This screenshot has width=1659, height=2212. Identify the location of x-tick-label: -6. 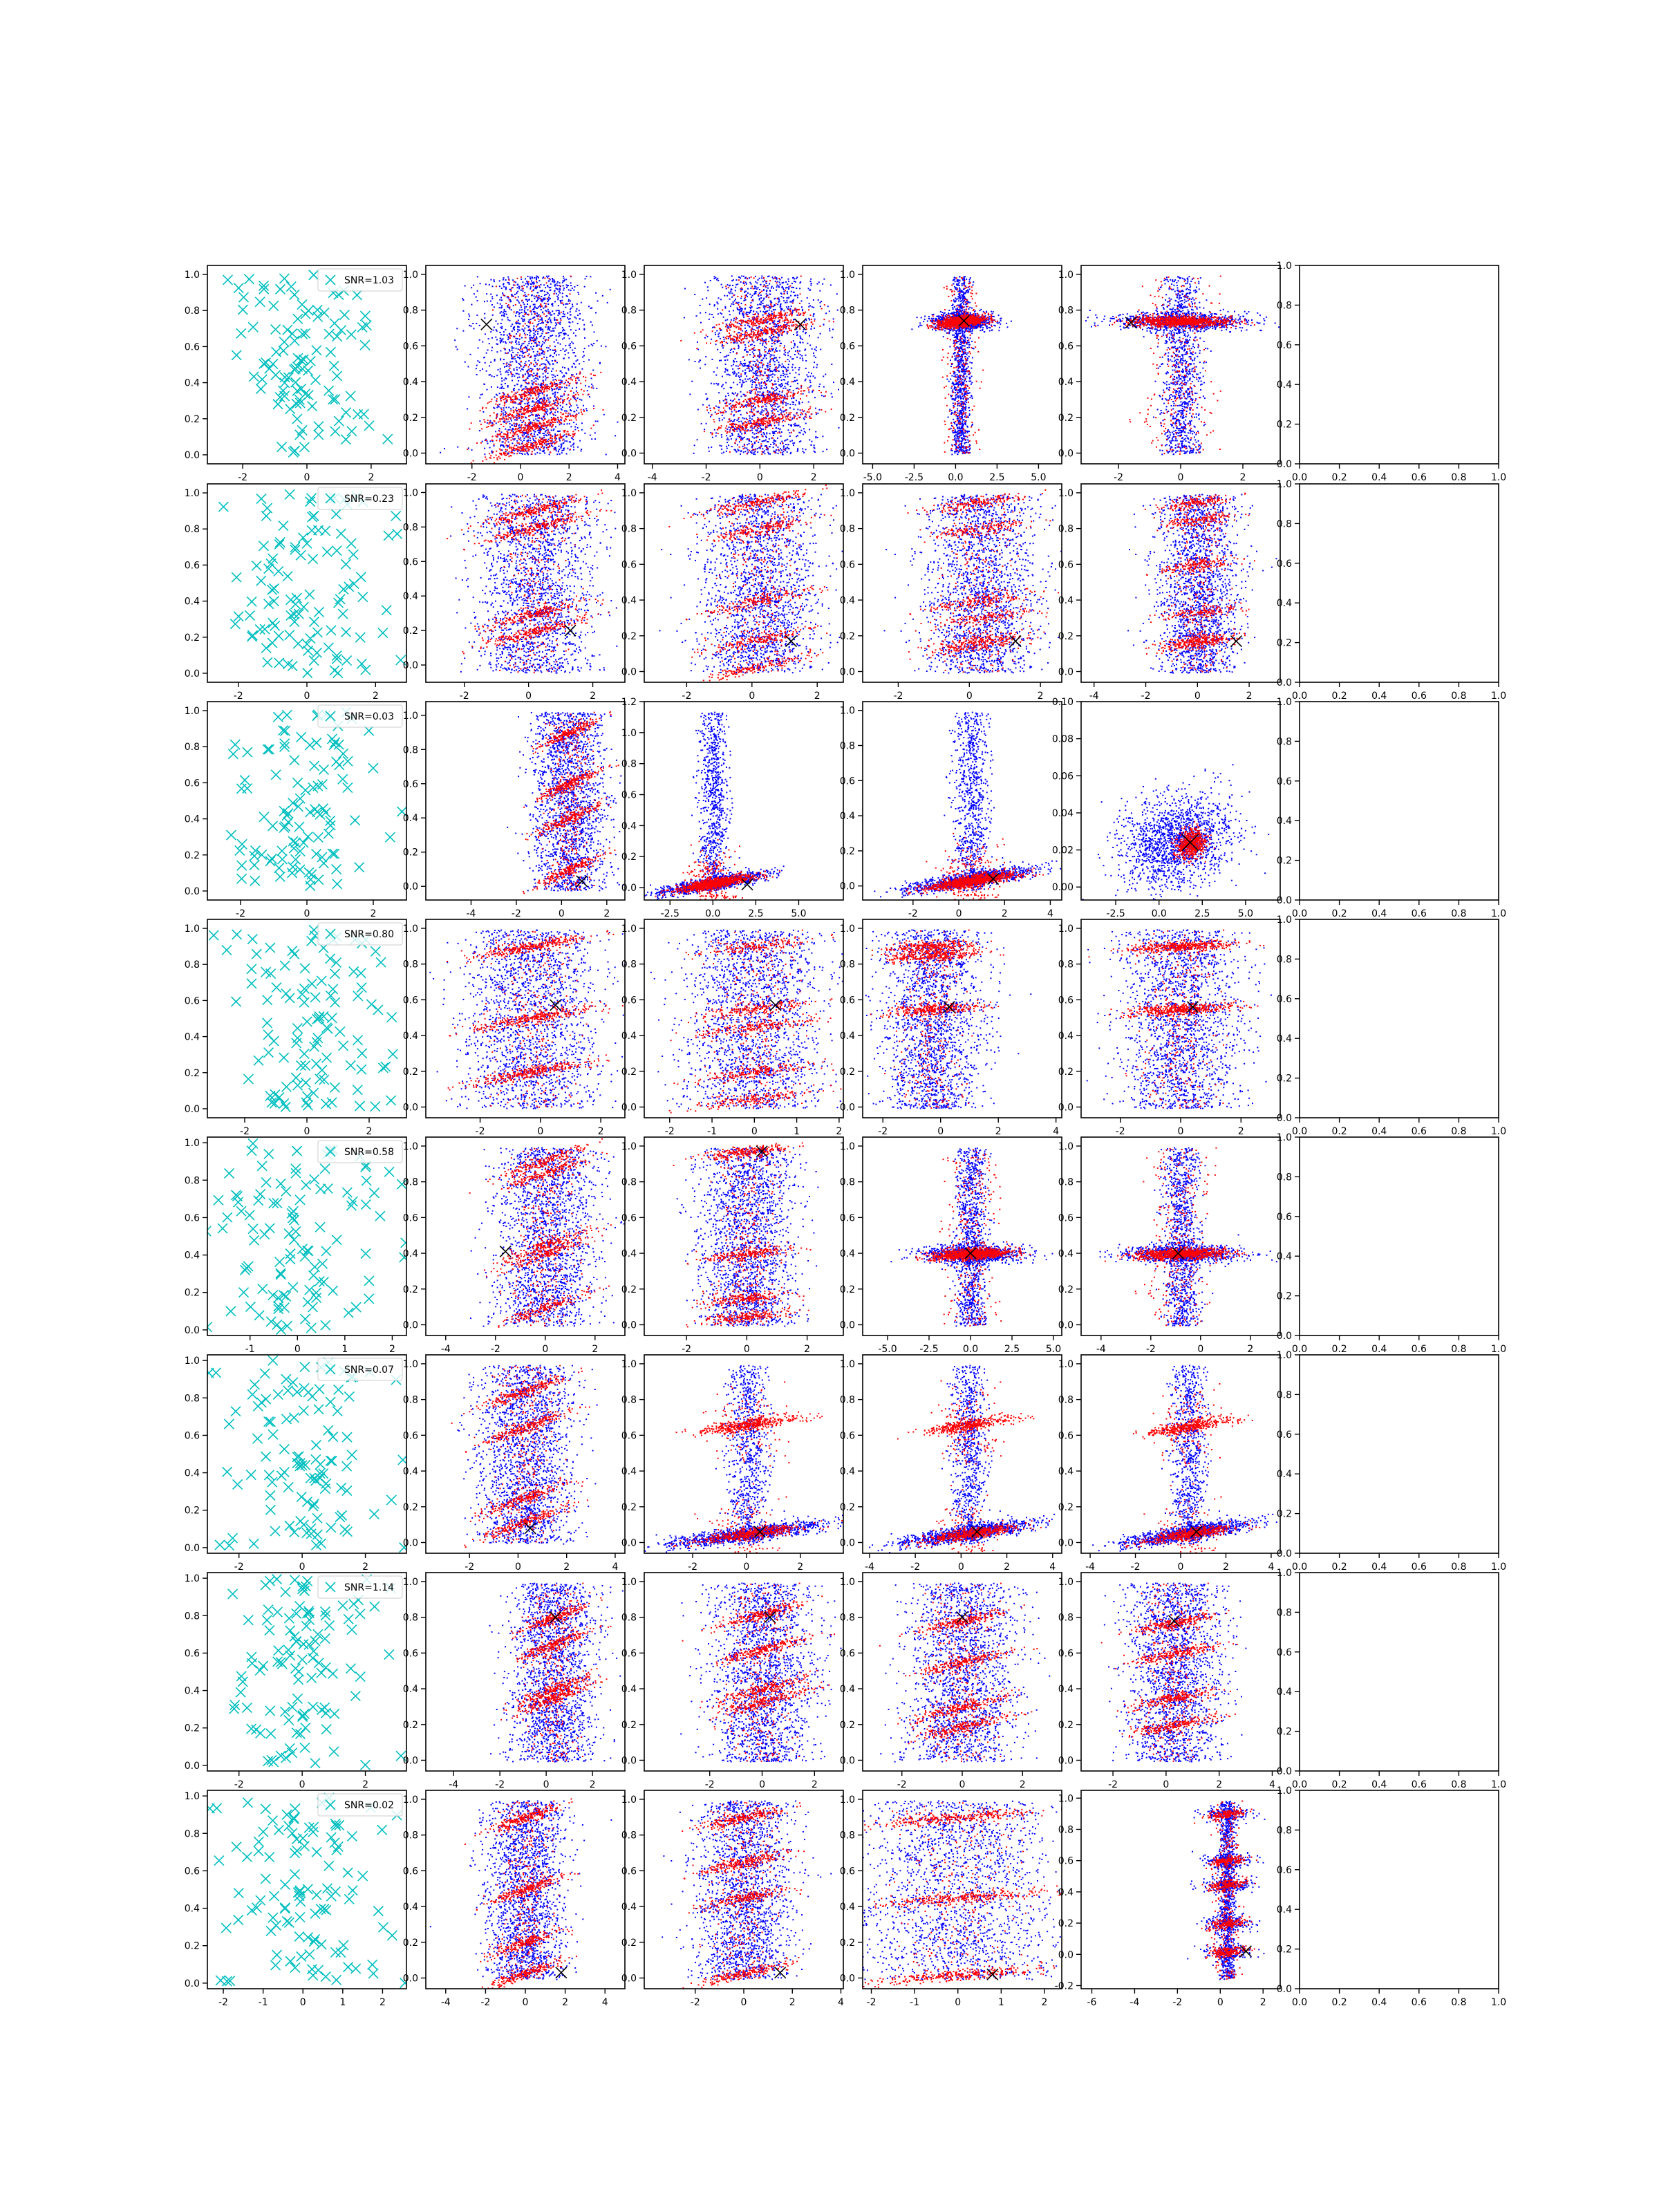
(1091, 2003).